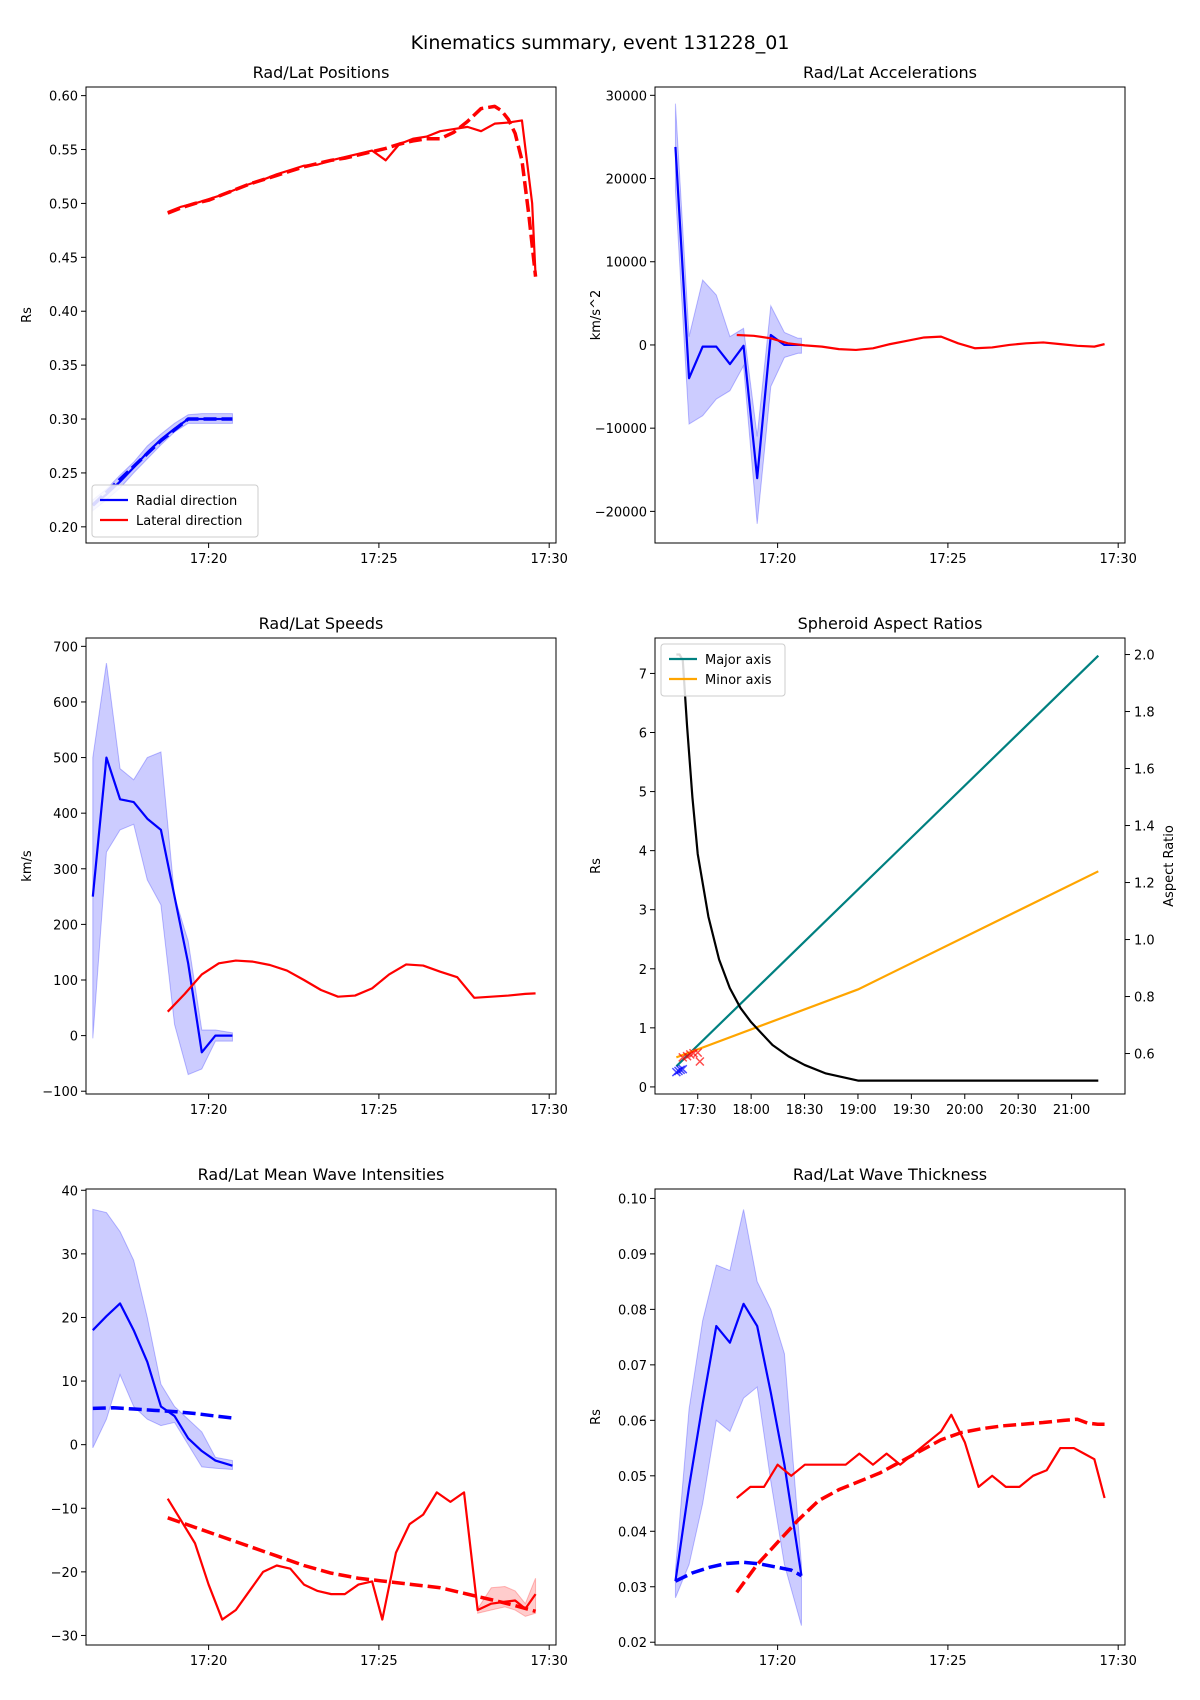 The height and width of the screenshot is (1700, 1200). What do you see at coordinates (63, 528) in the screenshot?
I see `y-tick-label: 0.20` at bounding box center [63, 528].